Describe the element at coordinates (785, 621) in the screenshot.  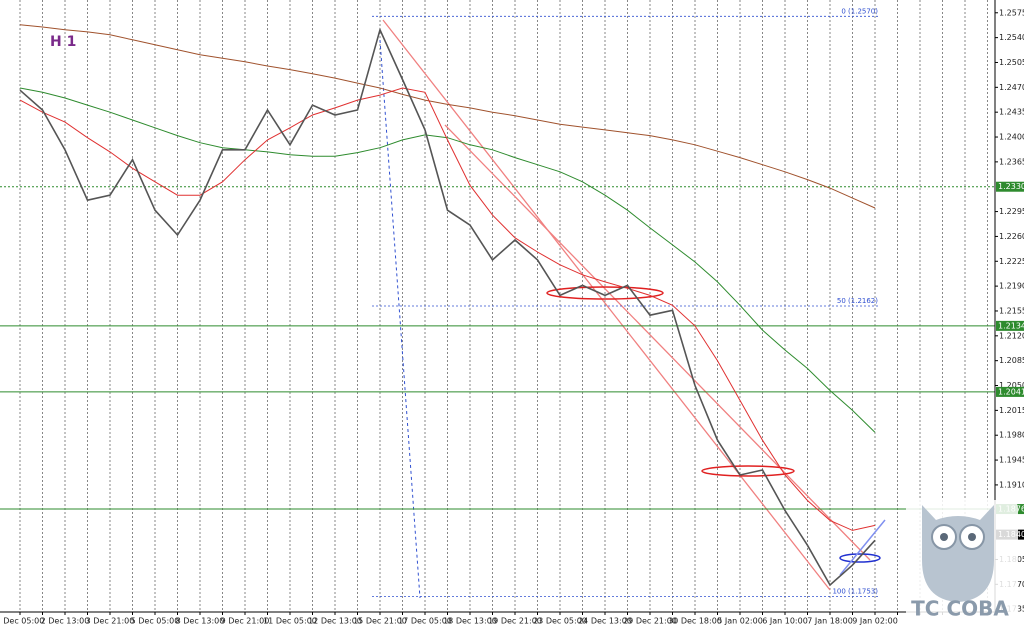
I see `x-tick-label: 6 Jan 10:00` at that location.